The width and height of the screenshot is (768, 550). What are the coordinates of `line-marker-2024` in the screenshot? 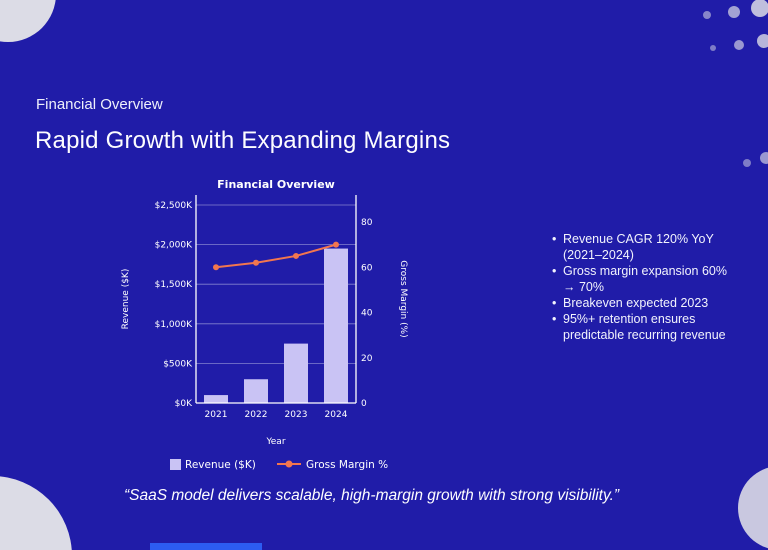 It's located at (336, 244).